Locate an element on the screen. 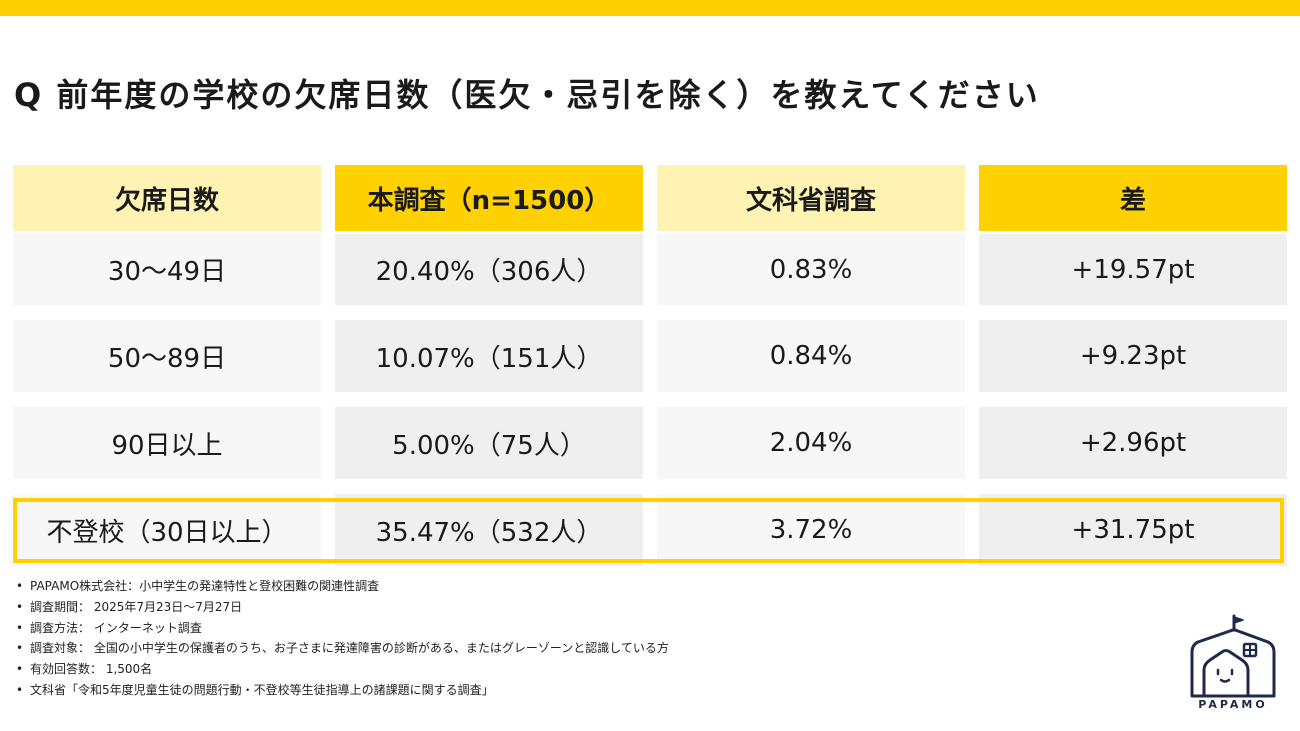 The width and height of the screenshot is (1300, 731). note-item: 有効回答数： 1,500名 is located at coordinates (342, 669).